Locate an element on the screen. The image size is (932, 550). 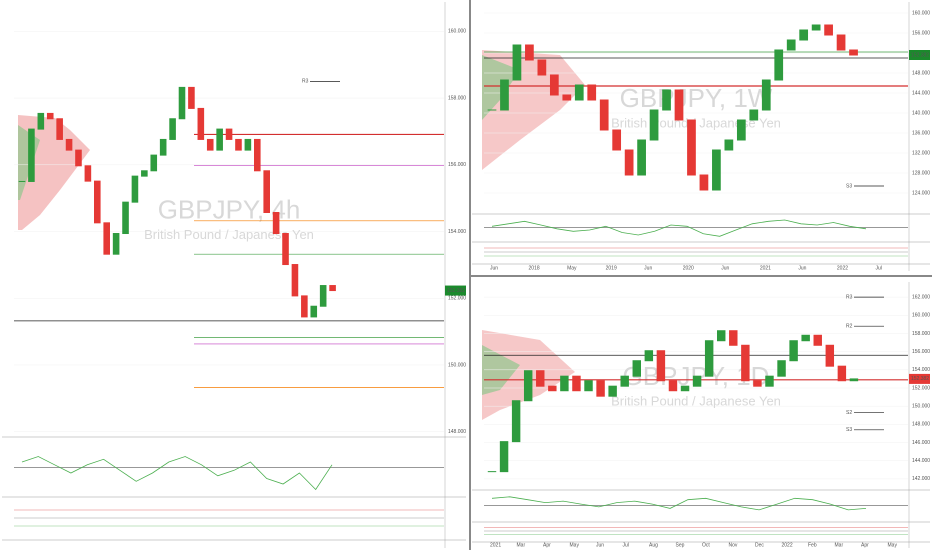
y-tick-label: 144.000 is located at coordinates (921, 461).